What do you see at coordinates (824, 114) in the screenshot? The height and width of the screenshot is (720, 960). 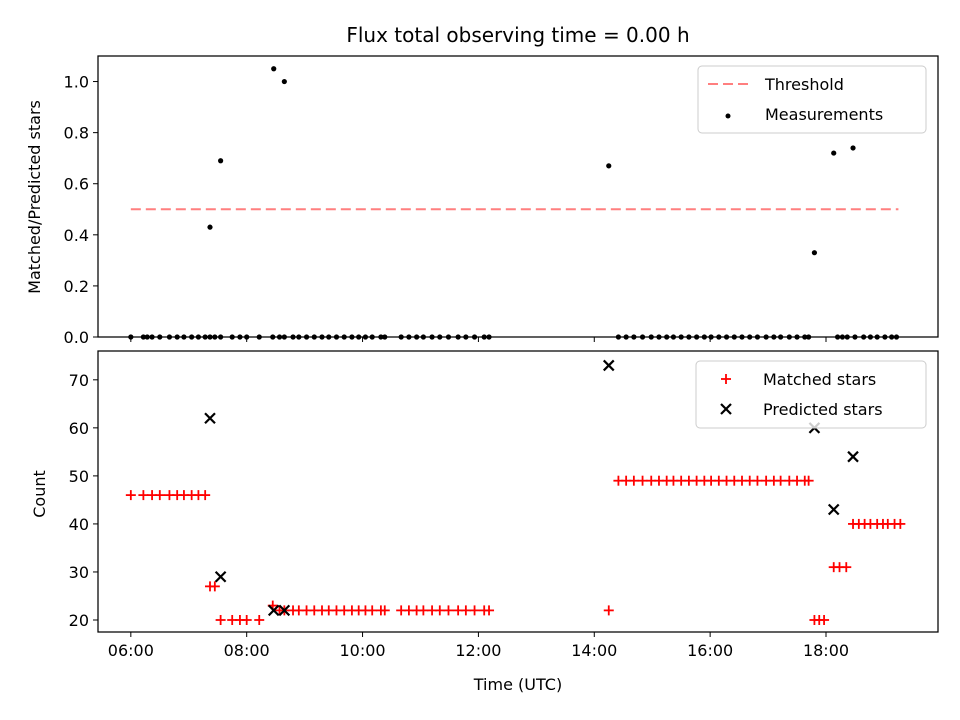 I see `legend-measurements-label: Measurements` at bounding box center [824, 114].